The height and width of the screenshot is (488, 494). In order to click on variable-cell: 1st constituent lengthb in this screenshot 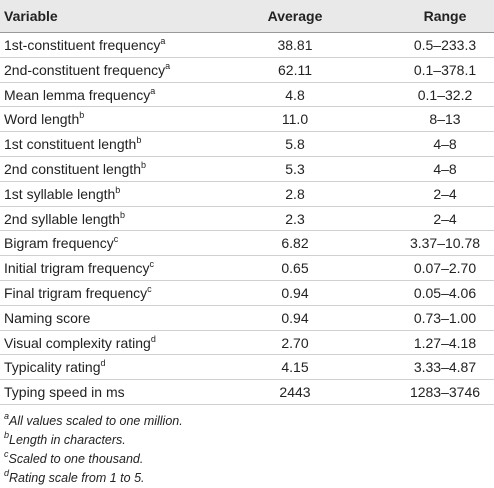, I will do `click(72, 144)`.